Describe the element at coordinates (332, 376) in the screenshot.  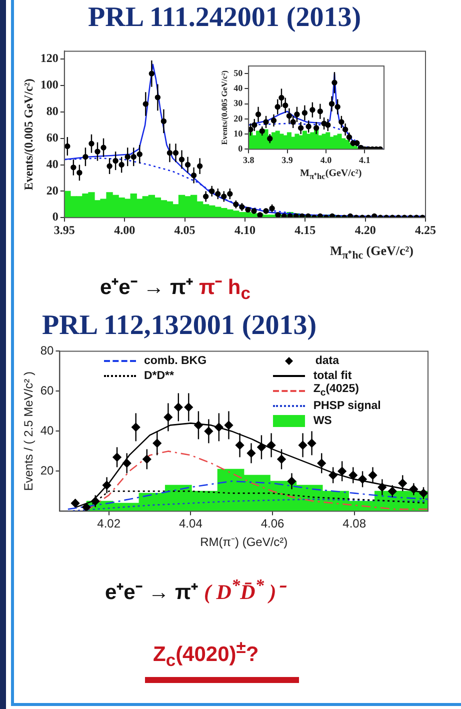
I see `legend-label: total fit` at that location.